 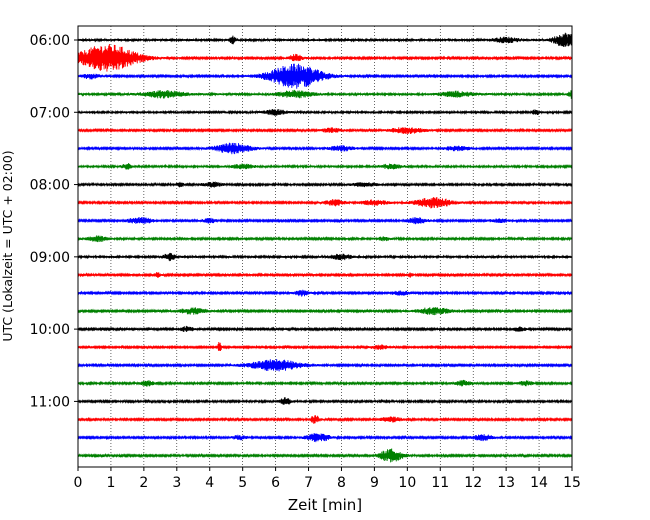 I want to click on x-tick-label: 5, so click(x=242, y=483).